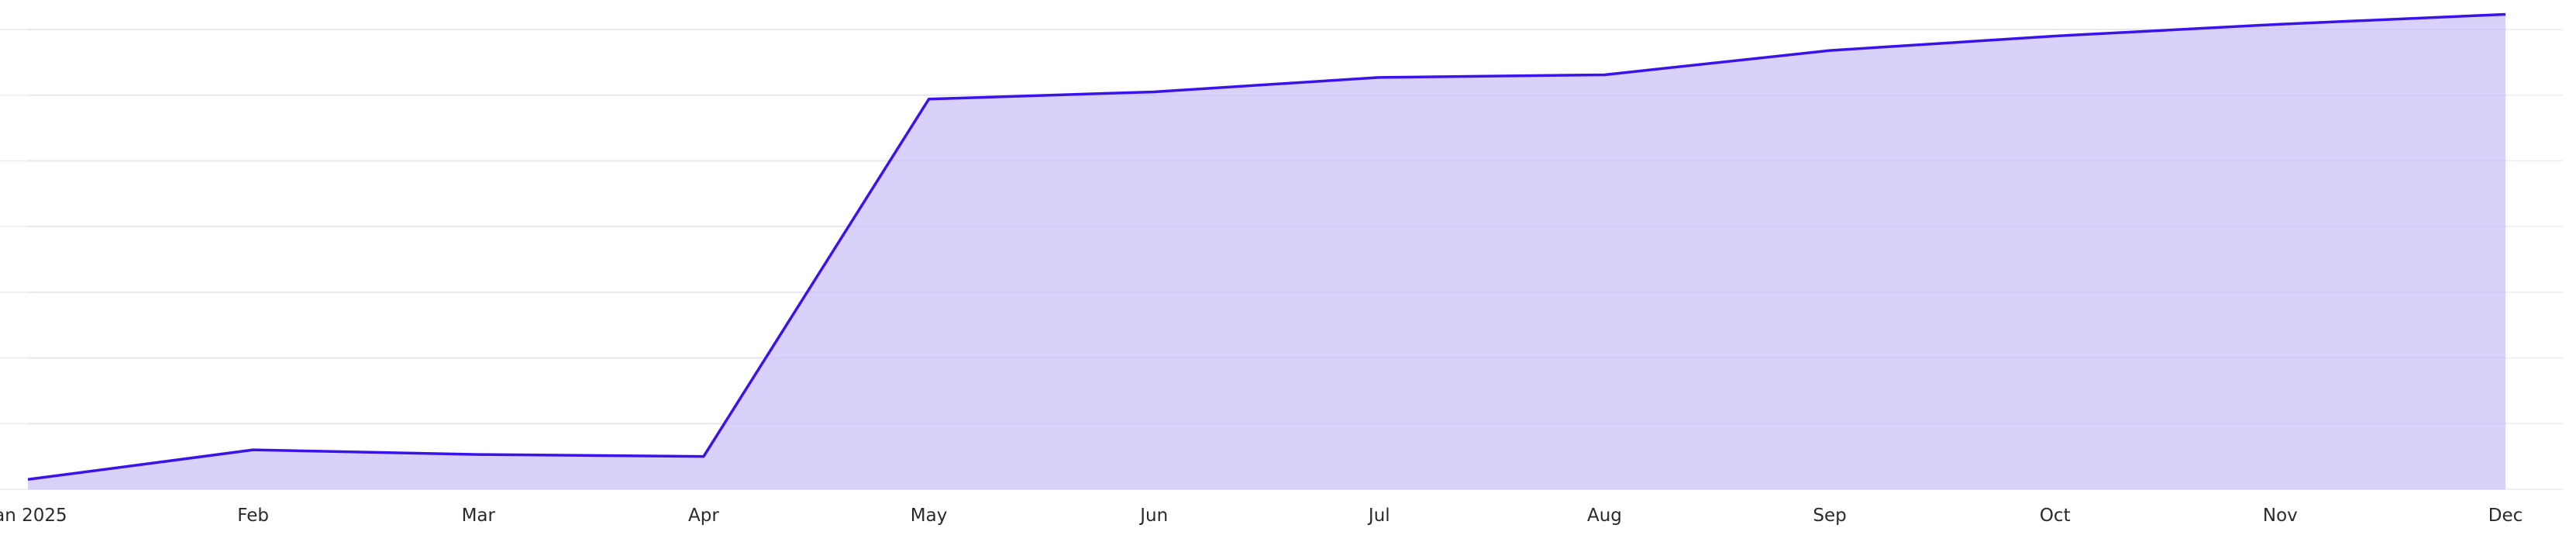  Describe the element at coordinates (703, 516) in the screenshot. I see `x-tick-label: Apr` at that location.